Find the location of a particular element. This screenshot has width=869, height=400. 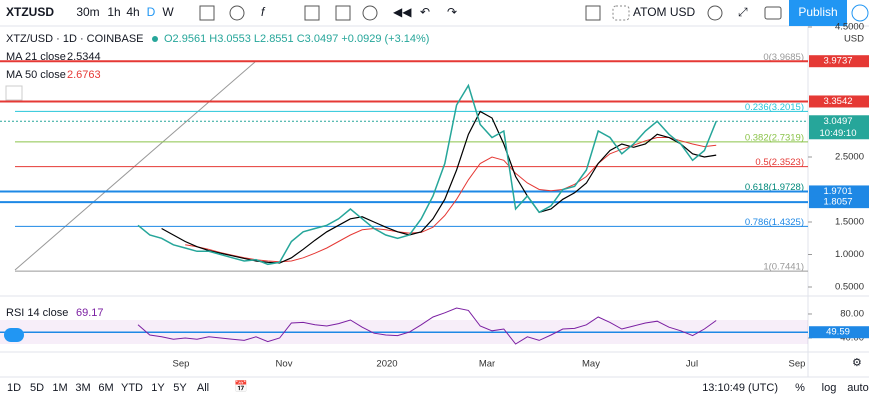

price-label: 3.3542 is located at coordinates (837, 101).